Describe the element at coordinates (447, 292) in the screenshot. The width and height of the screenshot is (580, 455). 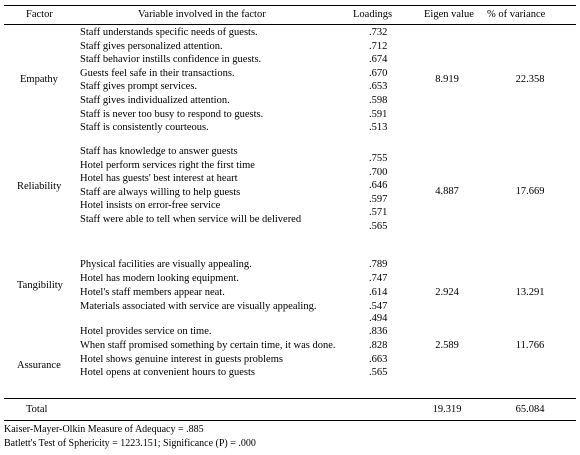
I see `eigen-value: 2.924` at that location.